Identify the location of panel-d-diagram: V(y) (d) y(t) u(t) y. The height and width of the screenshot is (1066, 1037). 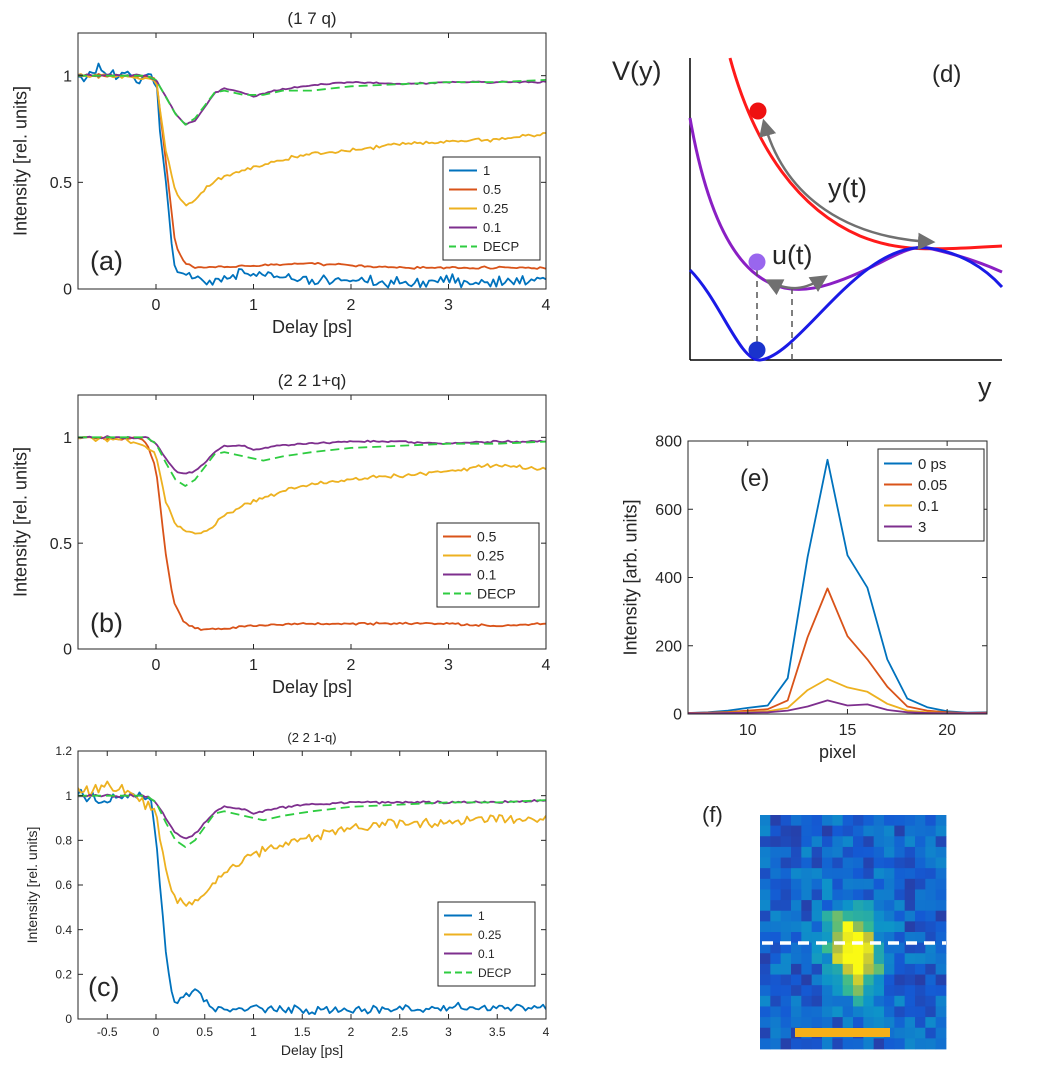
(808, 229).